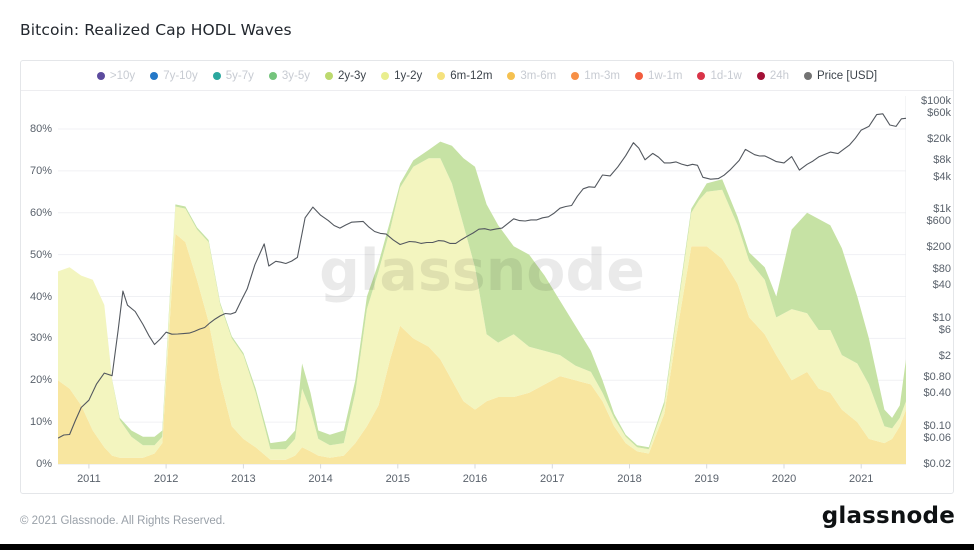 Image resolution: width=974 pixels, height=550 pixels. I want to click on x-axis-tick-label: 2021, so click(861, 479).